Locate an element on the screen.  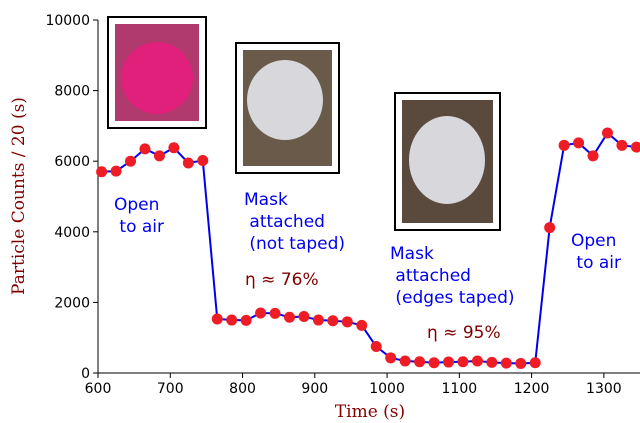
annotation: Mask attached (not taped) is located at coordinates (294, 222).